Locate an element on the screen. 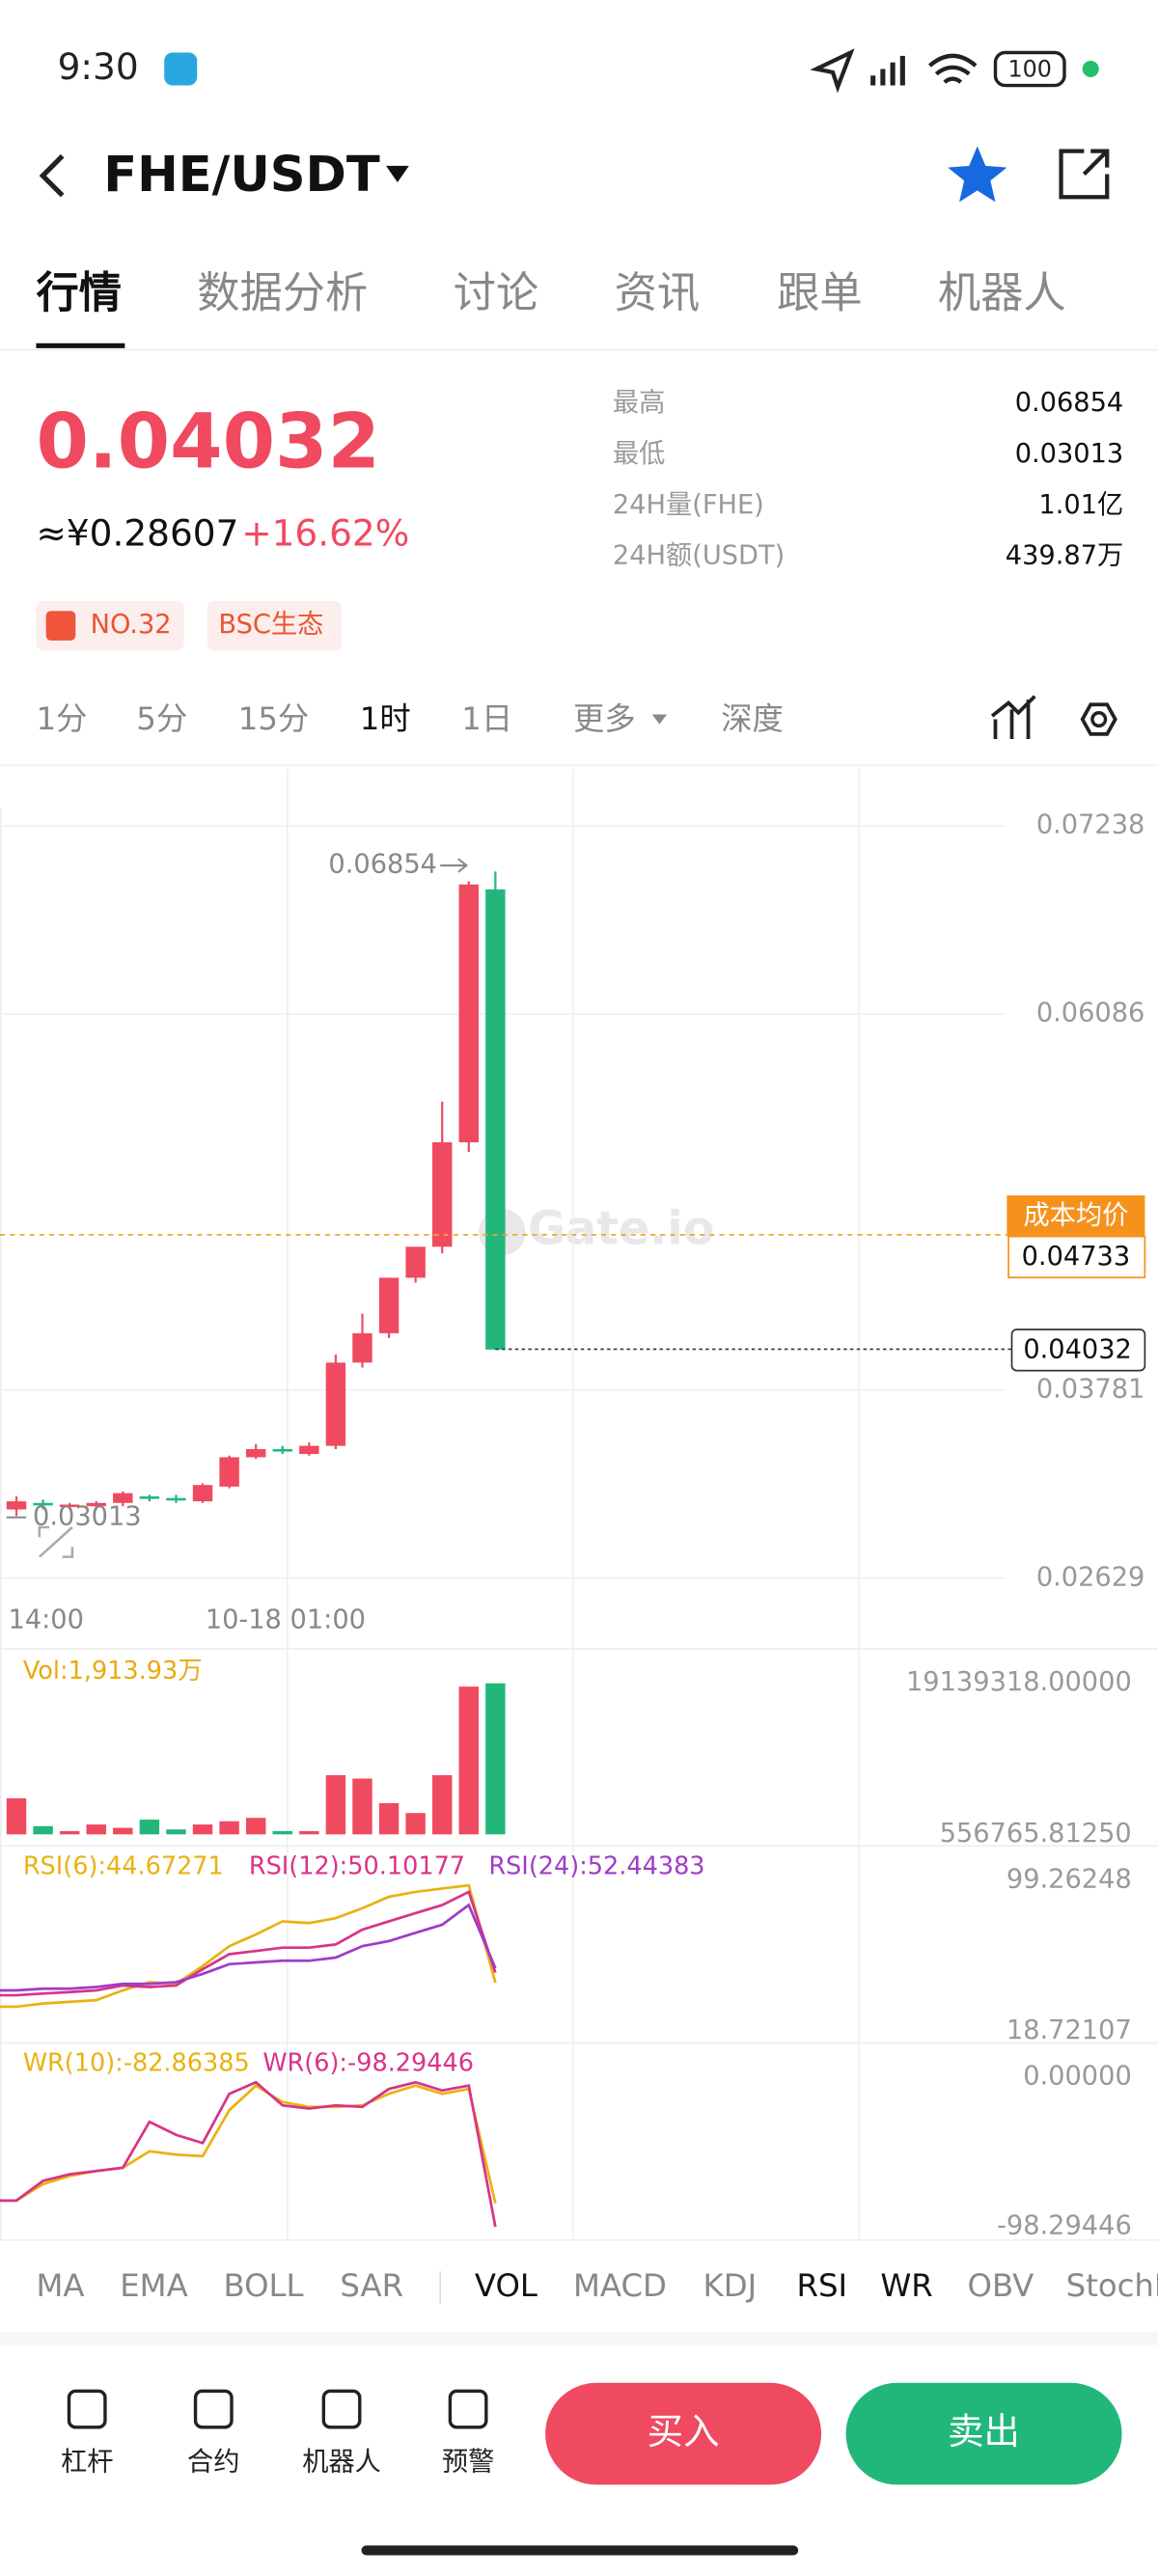  expand-icon is located at coordinates (56, 1542).